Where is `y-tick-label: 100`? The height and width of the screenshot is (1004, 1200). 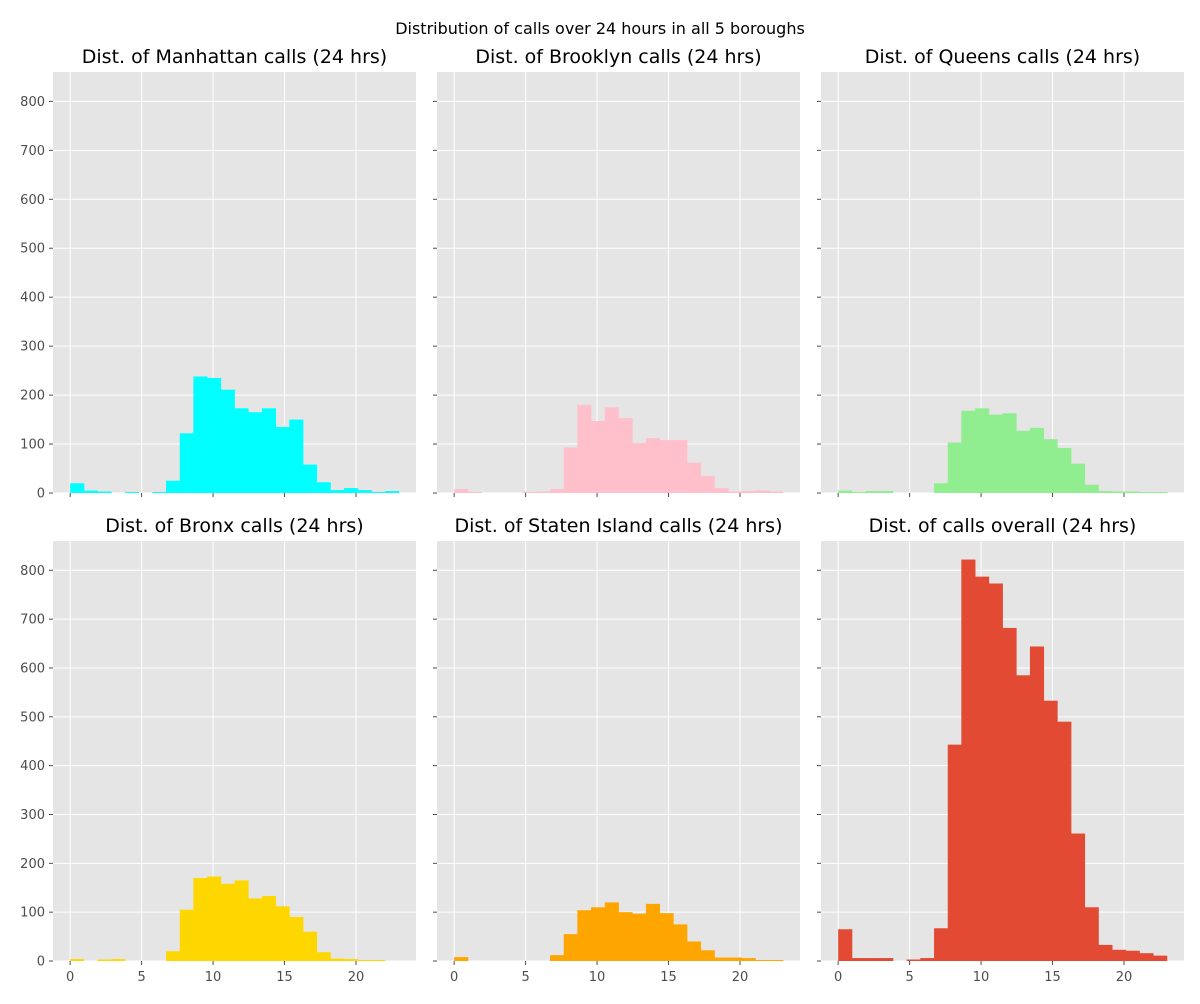
y-tick-label: 100 is located at coordinates (32, 913).